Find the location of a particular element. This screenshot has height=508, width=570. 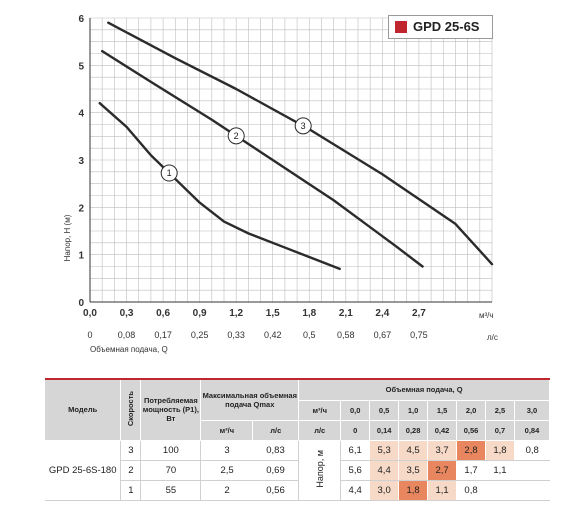

head-cell: 3,7 is located at coordinates (442, 450).